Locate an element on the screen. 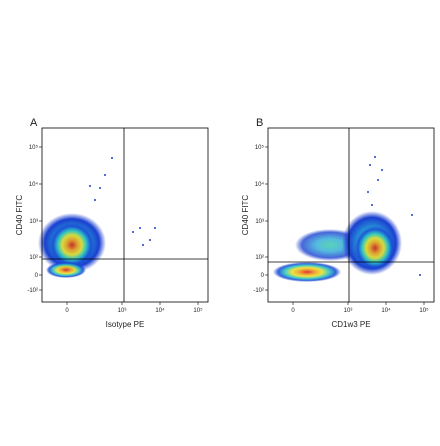  panel-label: B is located at coordinates (259, 123).